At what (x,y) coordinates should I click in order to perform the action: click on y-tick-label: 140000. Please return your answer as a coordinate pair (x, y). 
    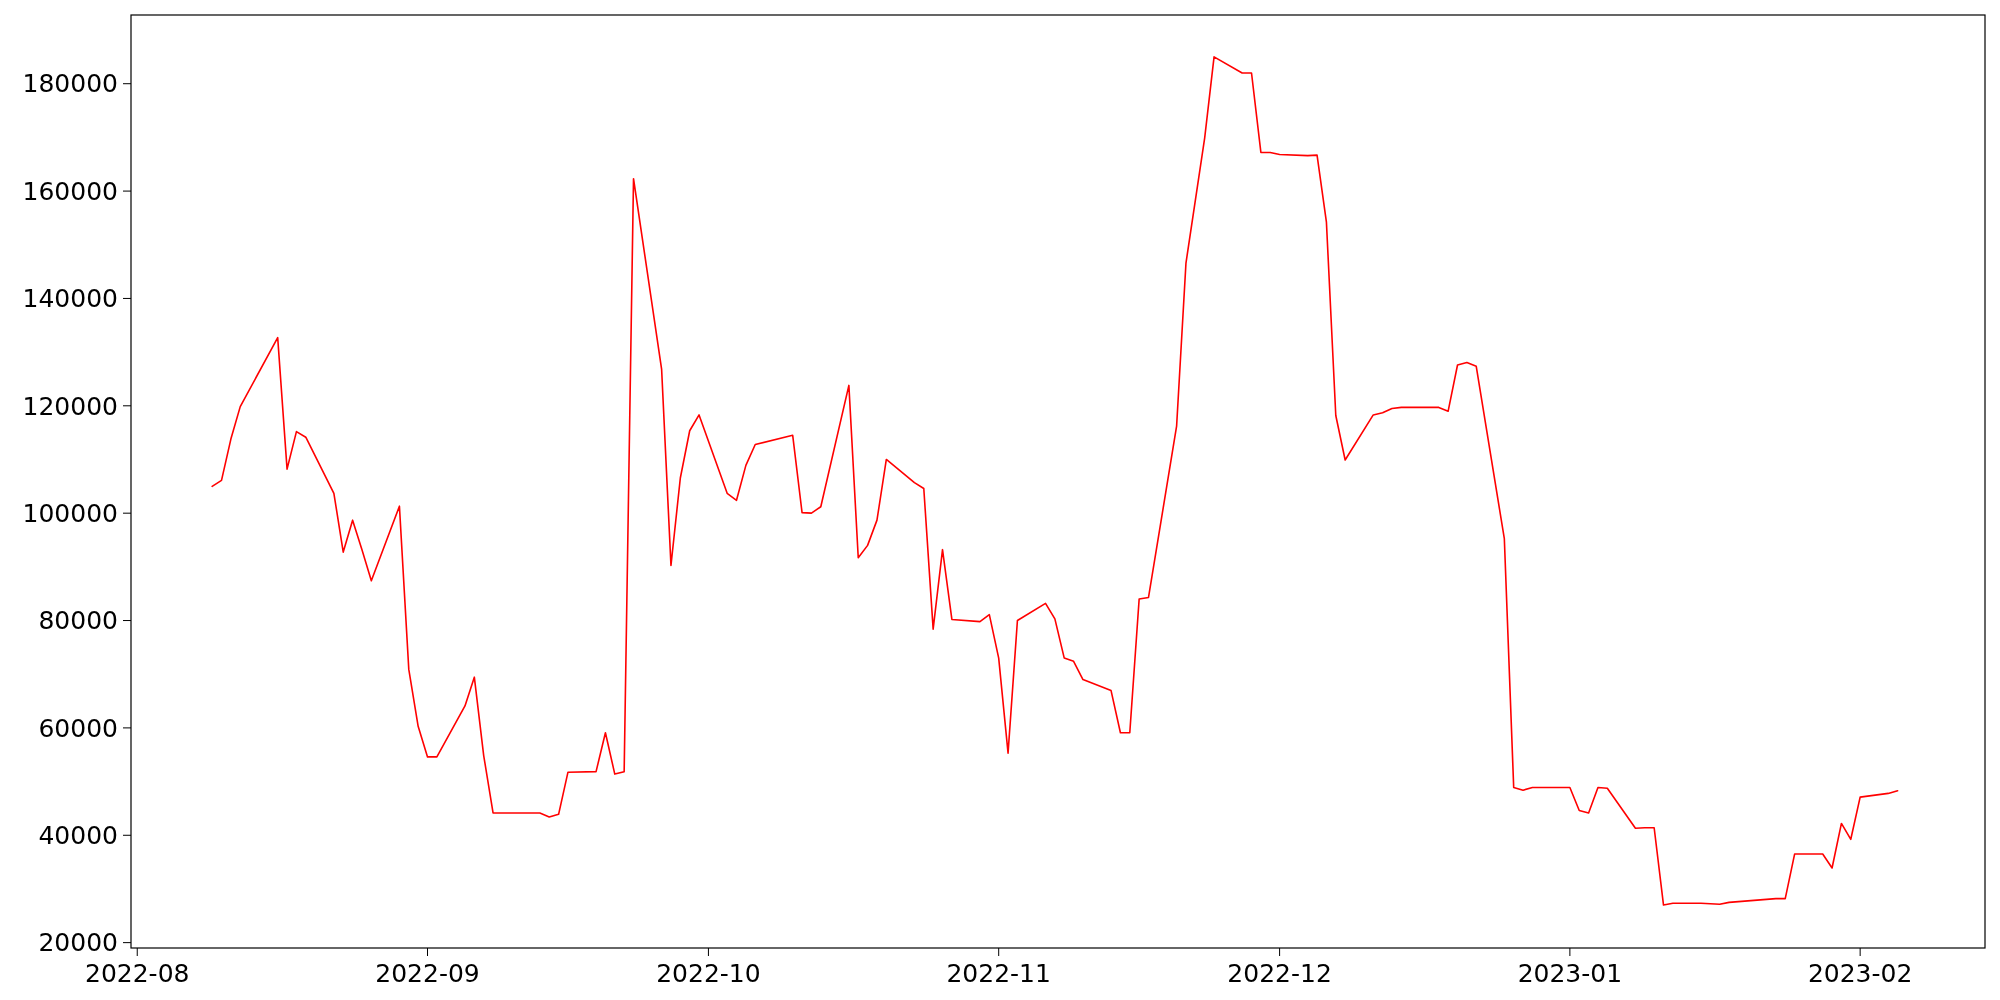
    Looking at the image, I should click on (70, 299).